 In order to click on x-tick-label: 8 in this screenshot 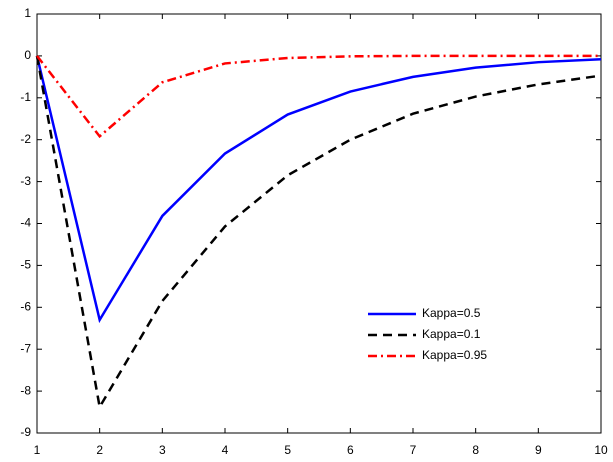, I will do `click(475, 450)`.